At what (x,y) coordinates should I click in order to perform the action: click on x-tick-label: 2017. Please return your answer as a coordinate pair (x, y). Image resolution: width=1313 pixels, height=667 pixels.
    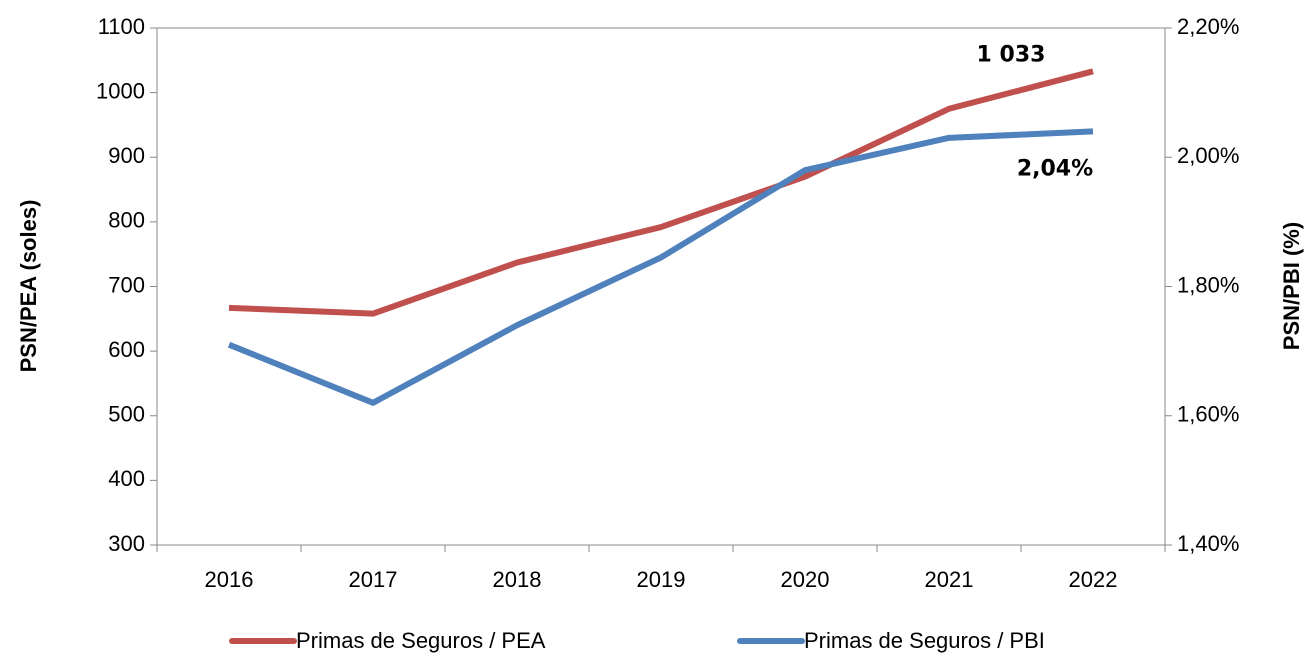
    Looking at the image, I should click on (373, 579).